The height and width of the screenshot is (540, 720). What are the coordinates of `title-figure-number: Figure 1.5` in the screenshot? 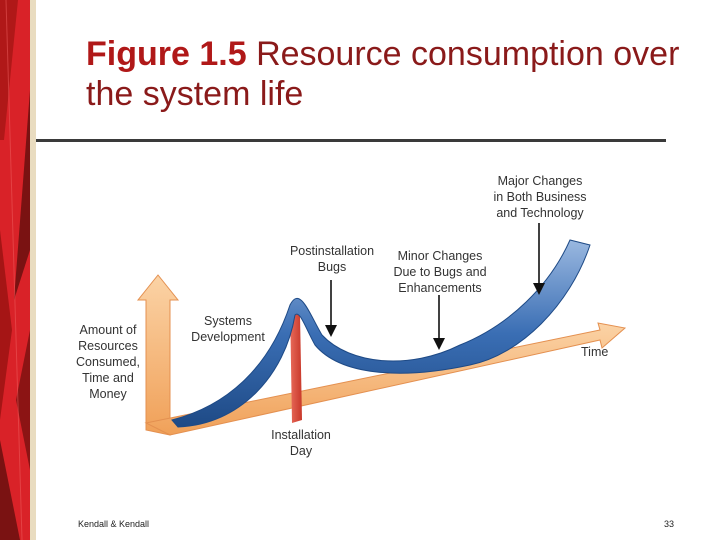 It's located at (166, 54).